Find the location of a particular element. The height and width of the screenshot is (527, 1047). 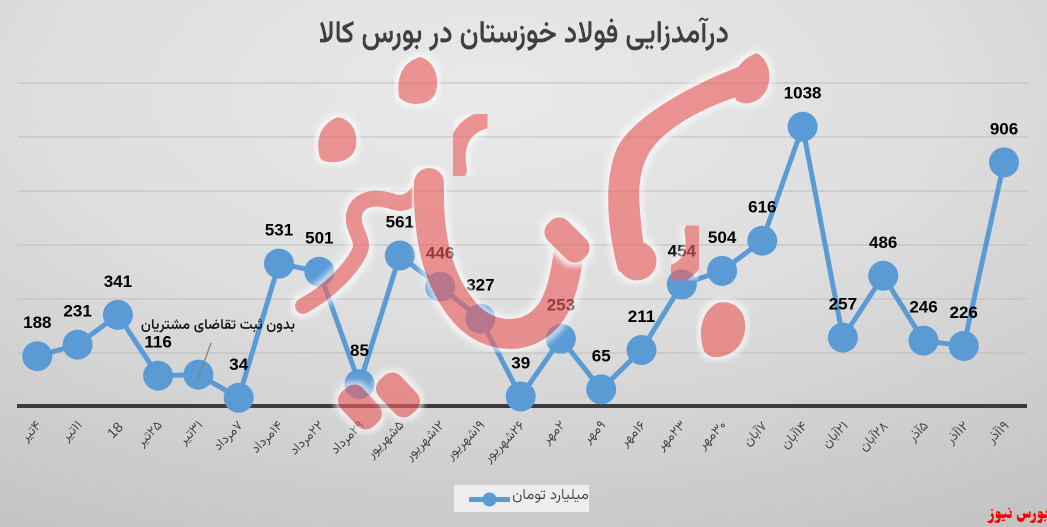

svg-text: 116 is located at coordinates (157, 342).